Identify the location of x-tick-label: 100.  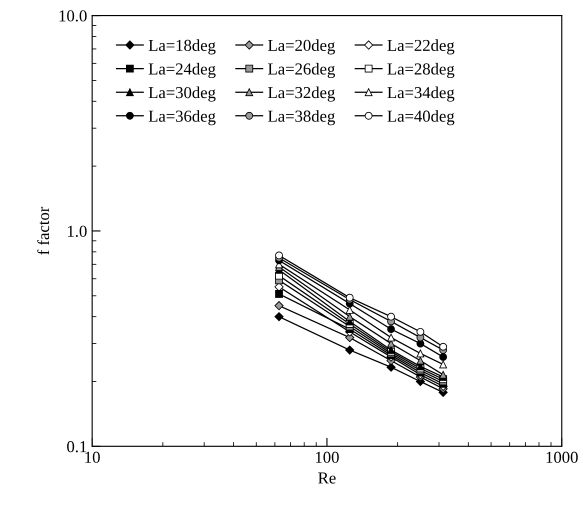
(327, 457).